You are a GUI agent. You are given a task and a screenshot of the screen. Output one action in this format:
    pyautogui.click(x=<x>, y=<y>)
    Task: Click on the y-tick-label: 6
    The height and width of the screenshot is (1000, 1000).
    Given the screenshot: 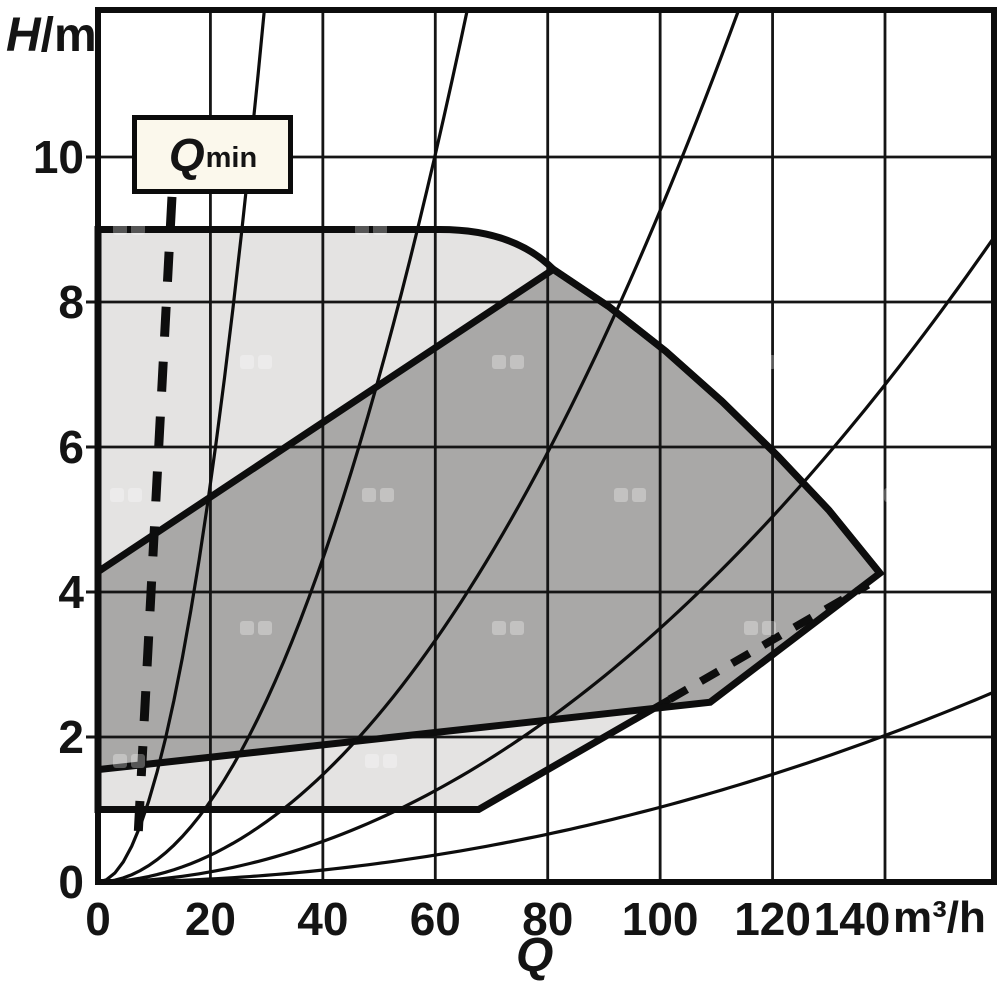 What is the action you would take?
    pyautogui.click(x=71, y=447)
    